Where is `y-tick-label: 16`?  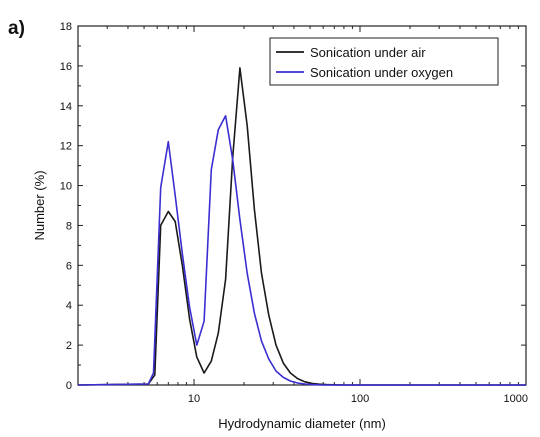
y-tick-label: 16 is located at coordinates (66, 67).